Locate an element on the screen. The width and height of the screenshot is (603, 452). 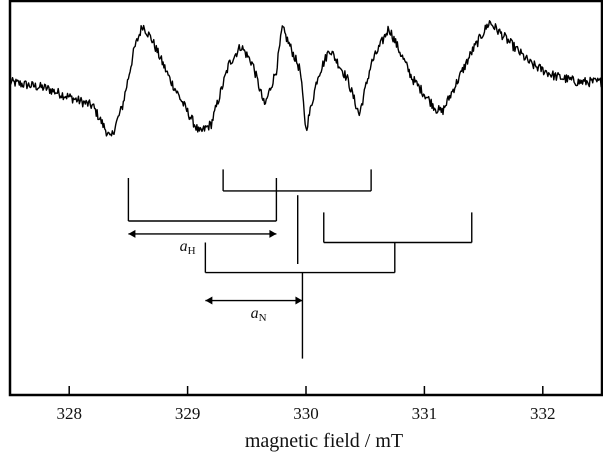
x-axis-ticks: 328 329 330 331 332 is located at coordinates (306, 404).